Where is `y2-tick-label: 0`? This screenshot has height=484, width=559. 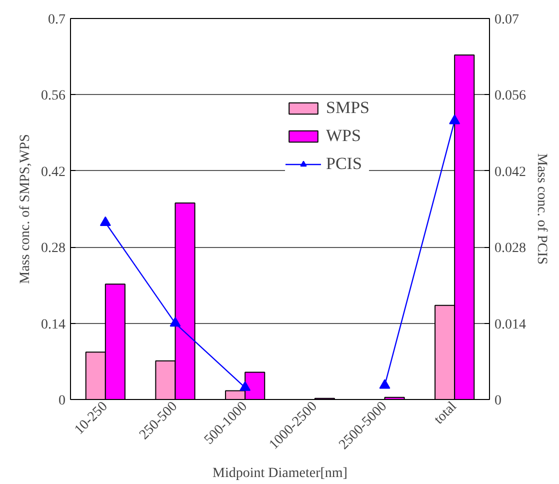 y2-tick-label: 0 is located at coordinates (498, 401).